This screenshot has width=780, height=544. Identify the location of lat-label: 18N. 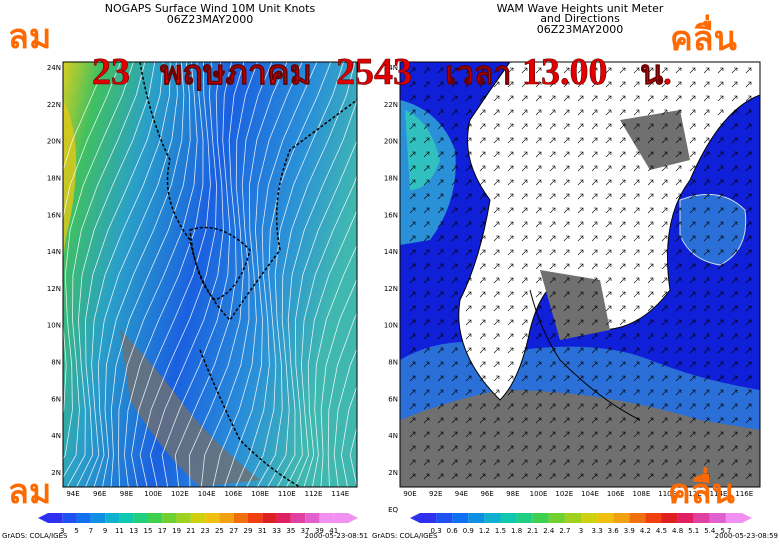
(54, 178).